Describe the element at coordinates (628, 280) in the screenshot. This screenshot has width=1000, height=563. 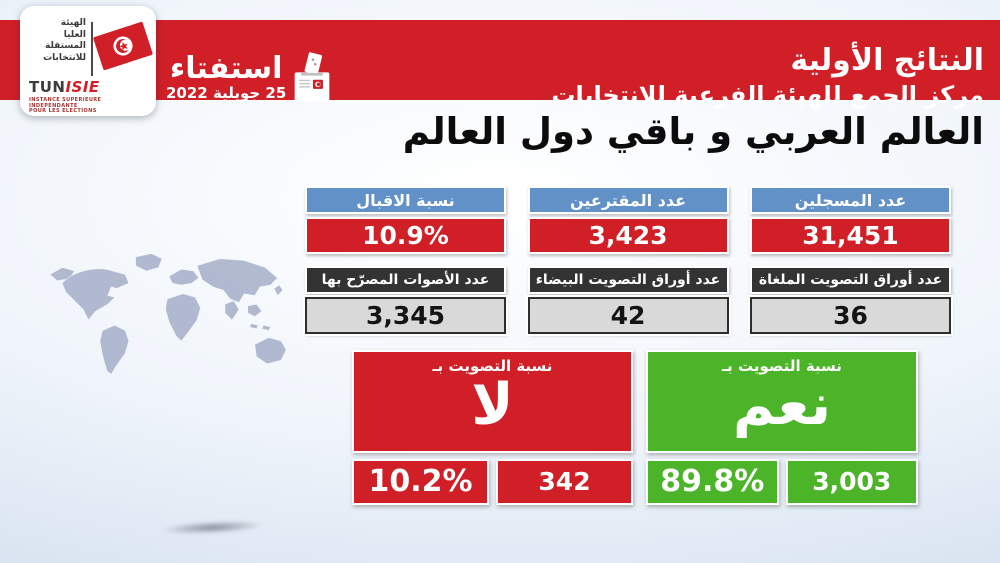
I see `stat-blank-label: عدد أوراق التصويت البيضاء` at that location.